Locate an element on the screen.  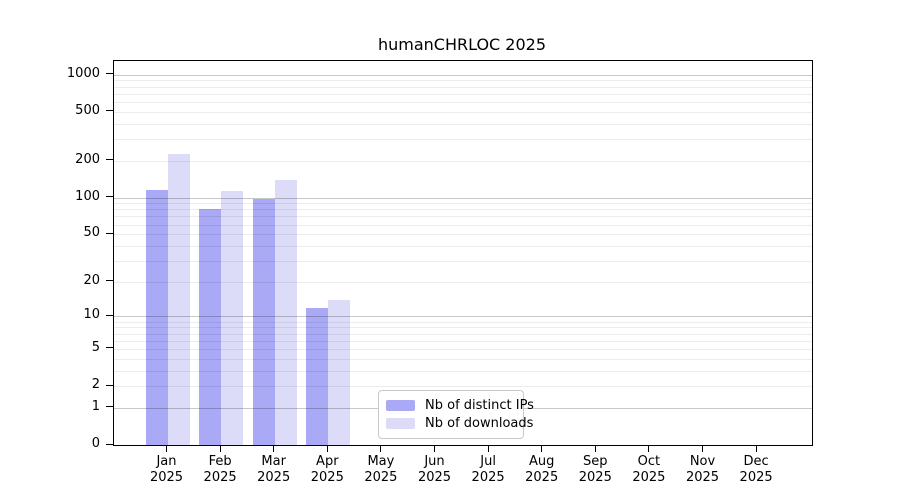
x-tick-nov is located at coordinates (702, 448).